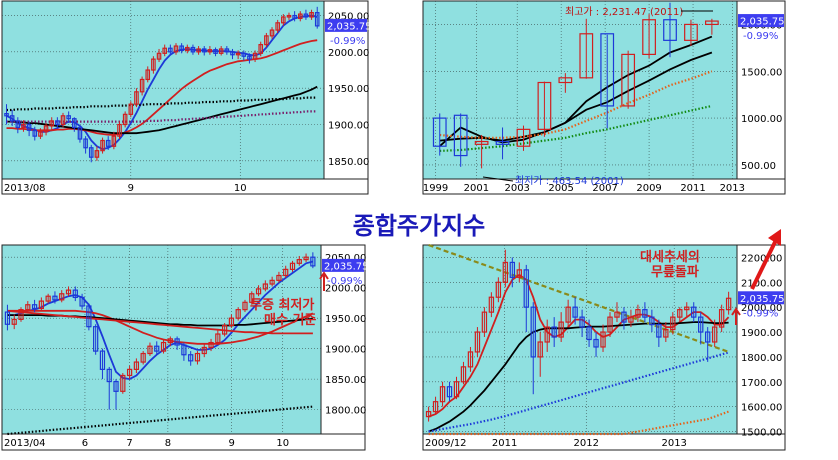 This screenshot has height=460, width=838. I want to click on x-tick-label: 7, so click(129, 443).